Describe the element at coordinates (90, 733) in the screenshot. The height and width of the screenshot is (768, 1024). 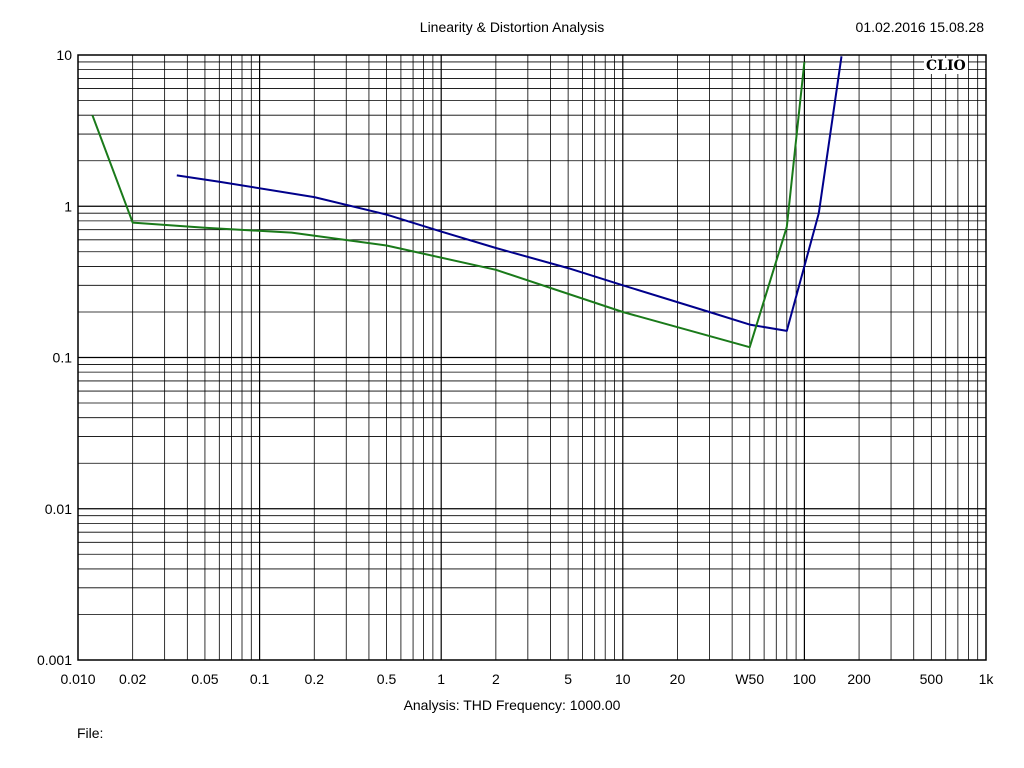
I see `file-label: File:` at that location.